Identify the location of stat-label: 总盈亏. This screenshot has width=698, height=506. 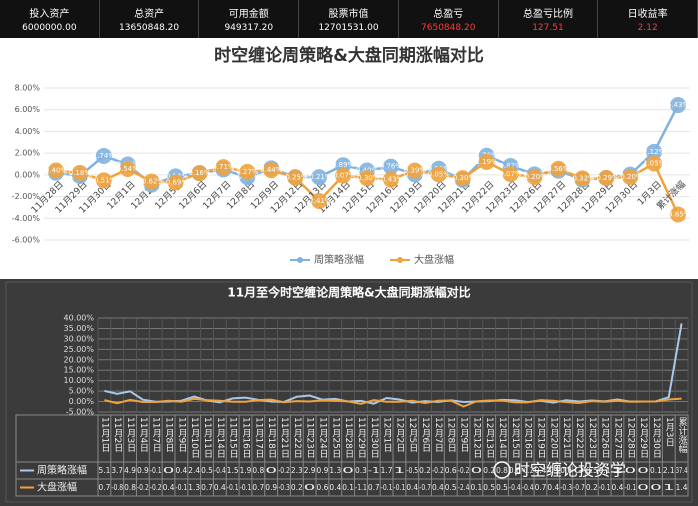
(448, 14).